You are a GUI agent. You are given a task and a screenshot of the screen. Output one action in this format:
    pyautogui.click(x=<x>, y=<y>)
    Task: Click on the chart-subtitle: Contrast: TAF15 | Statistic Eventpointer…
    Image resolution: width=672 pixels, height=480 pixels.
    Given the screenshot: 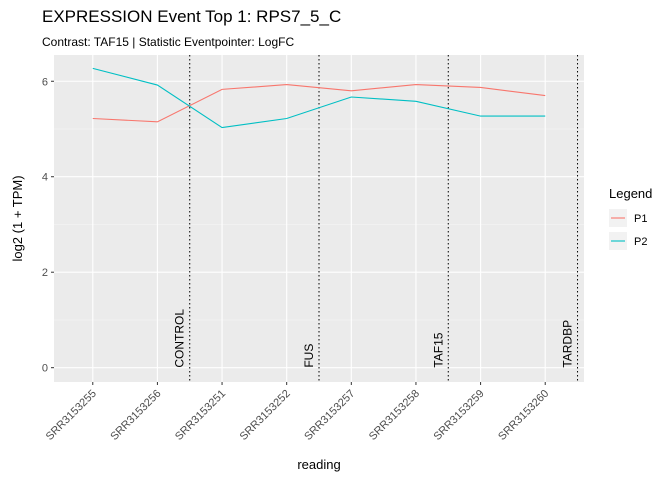 What is the action you would take?
    pyautogui.click(x=168, y=42)
    